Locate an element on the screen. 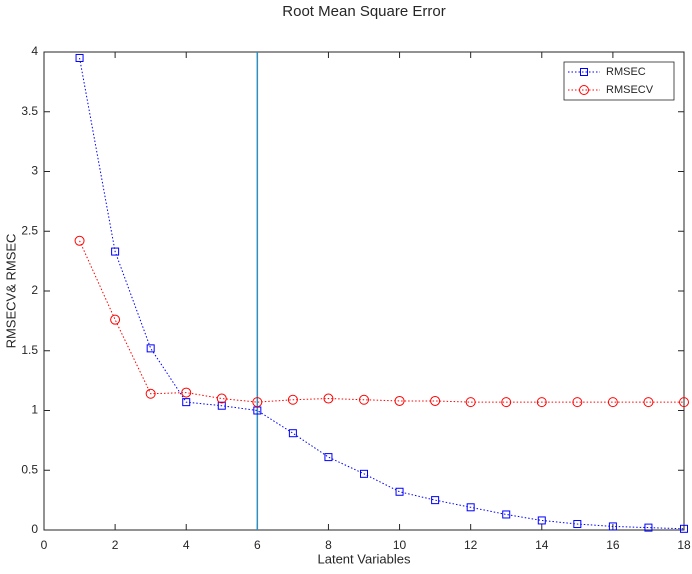 This screenshot has width=692, height=574. legend-label: RMSECV is located at coordinates (630, 90).